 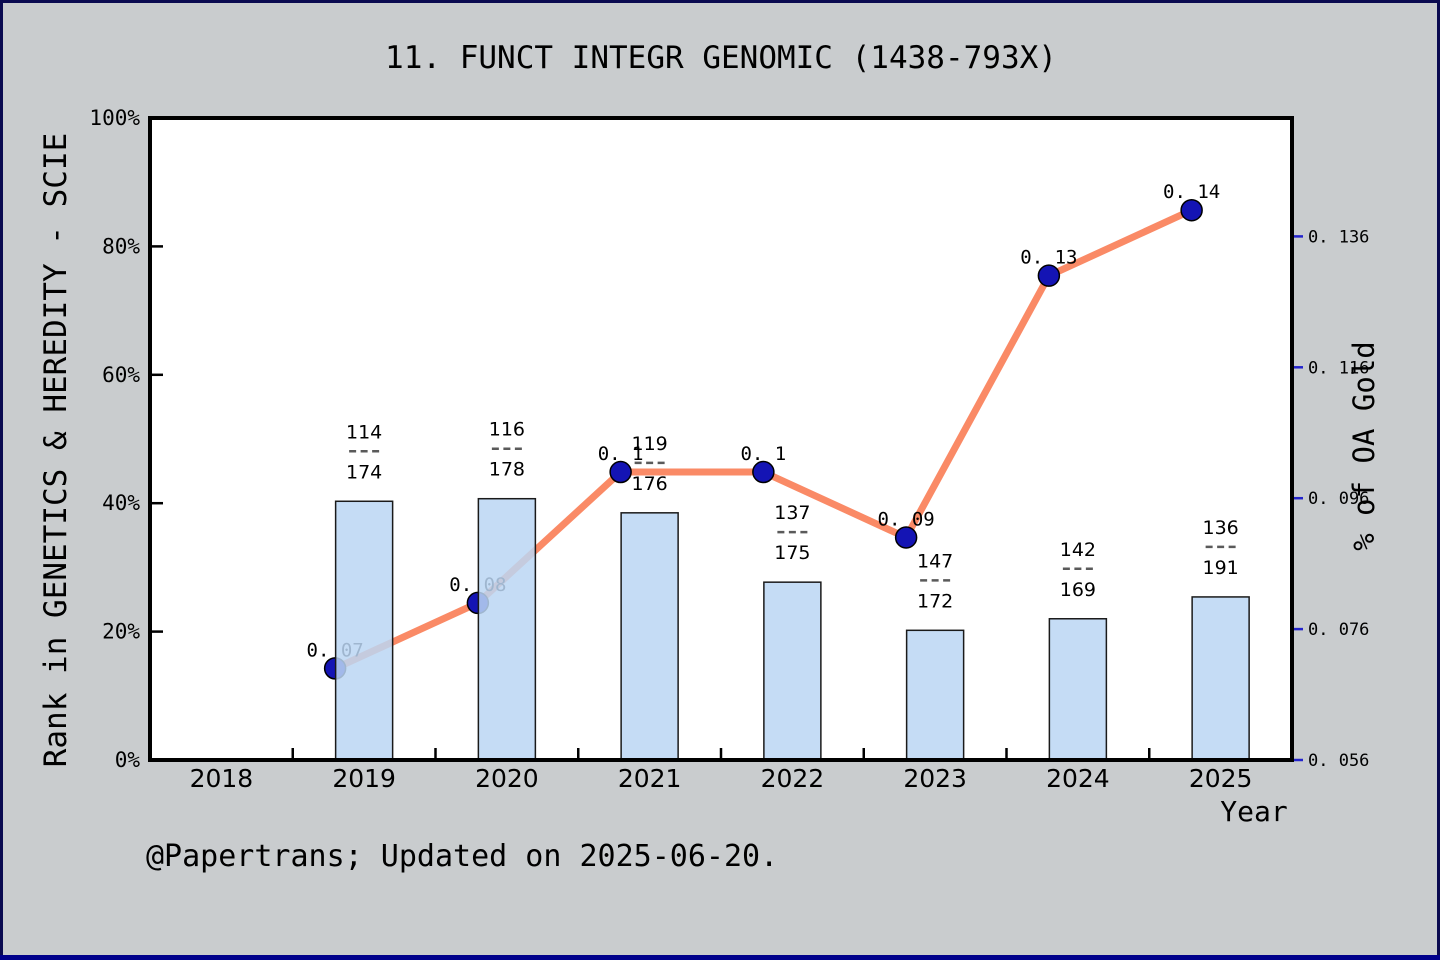 What do you see at coordinates (720, 957) in the screenshot?
I see `border-bottom` at bounding box center [720, 957].